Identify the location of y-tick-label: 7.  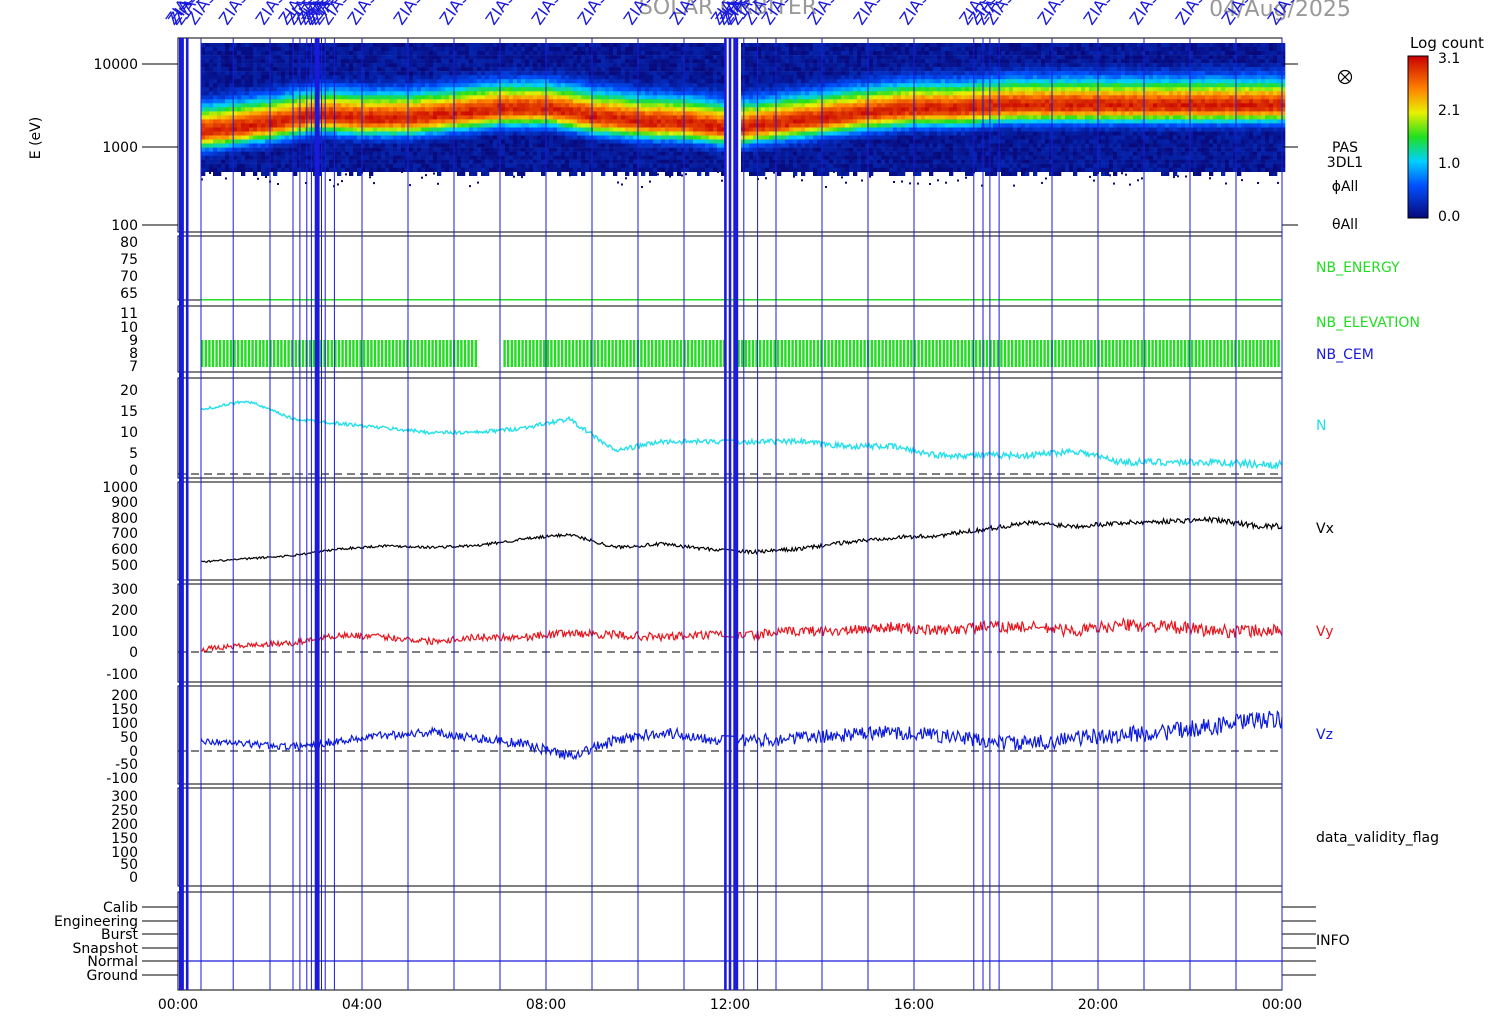
(133, 367).